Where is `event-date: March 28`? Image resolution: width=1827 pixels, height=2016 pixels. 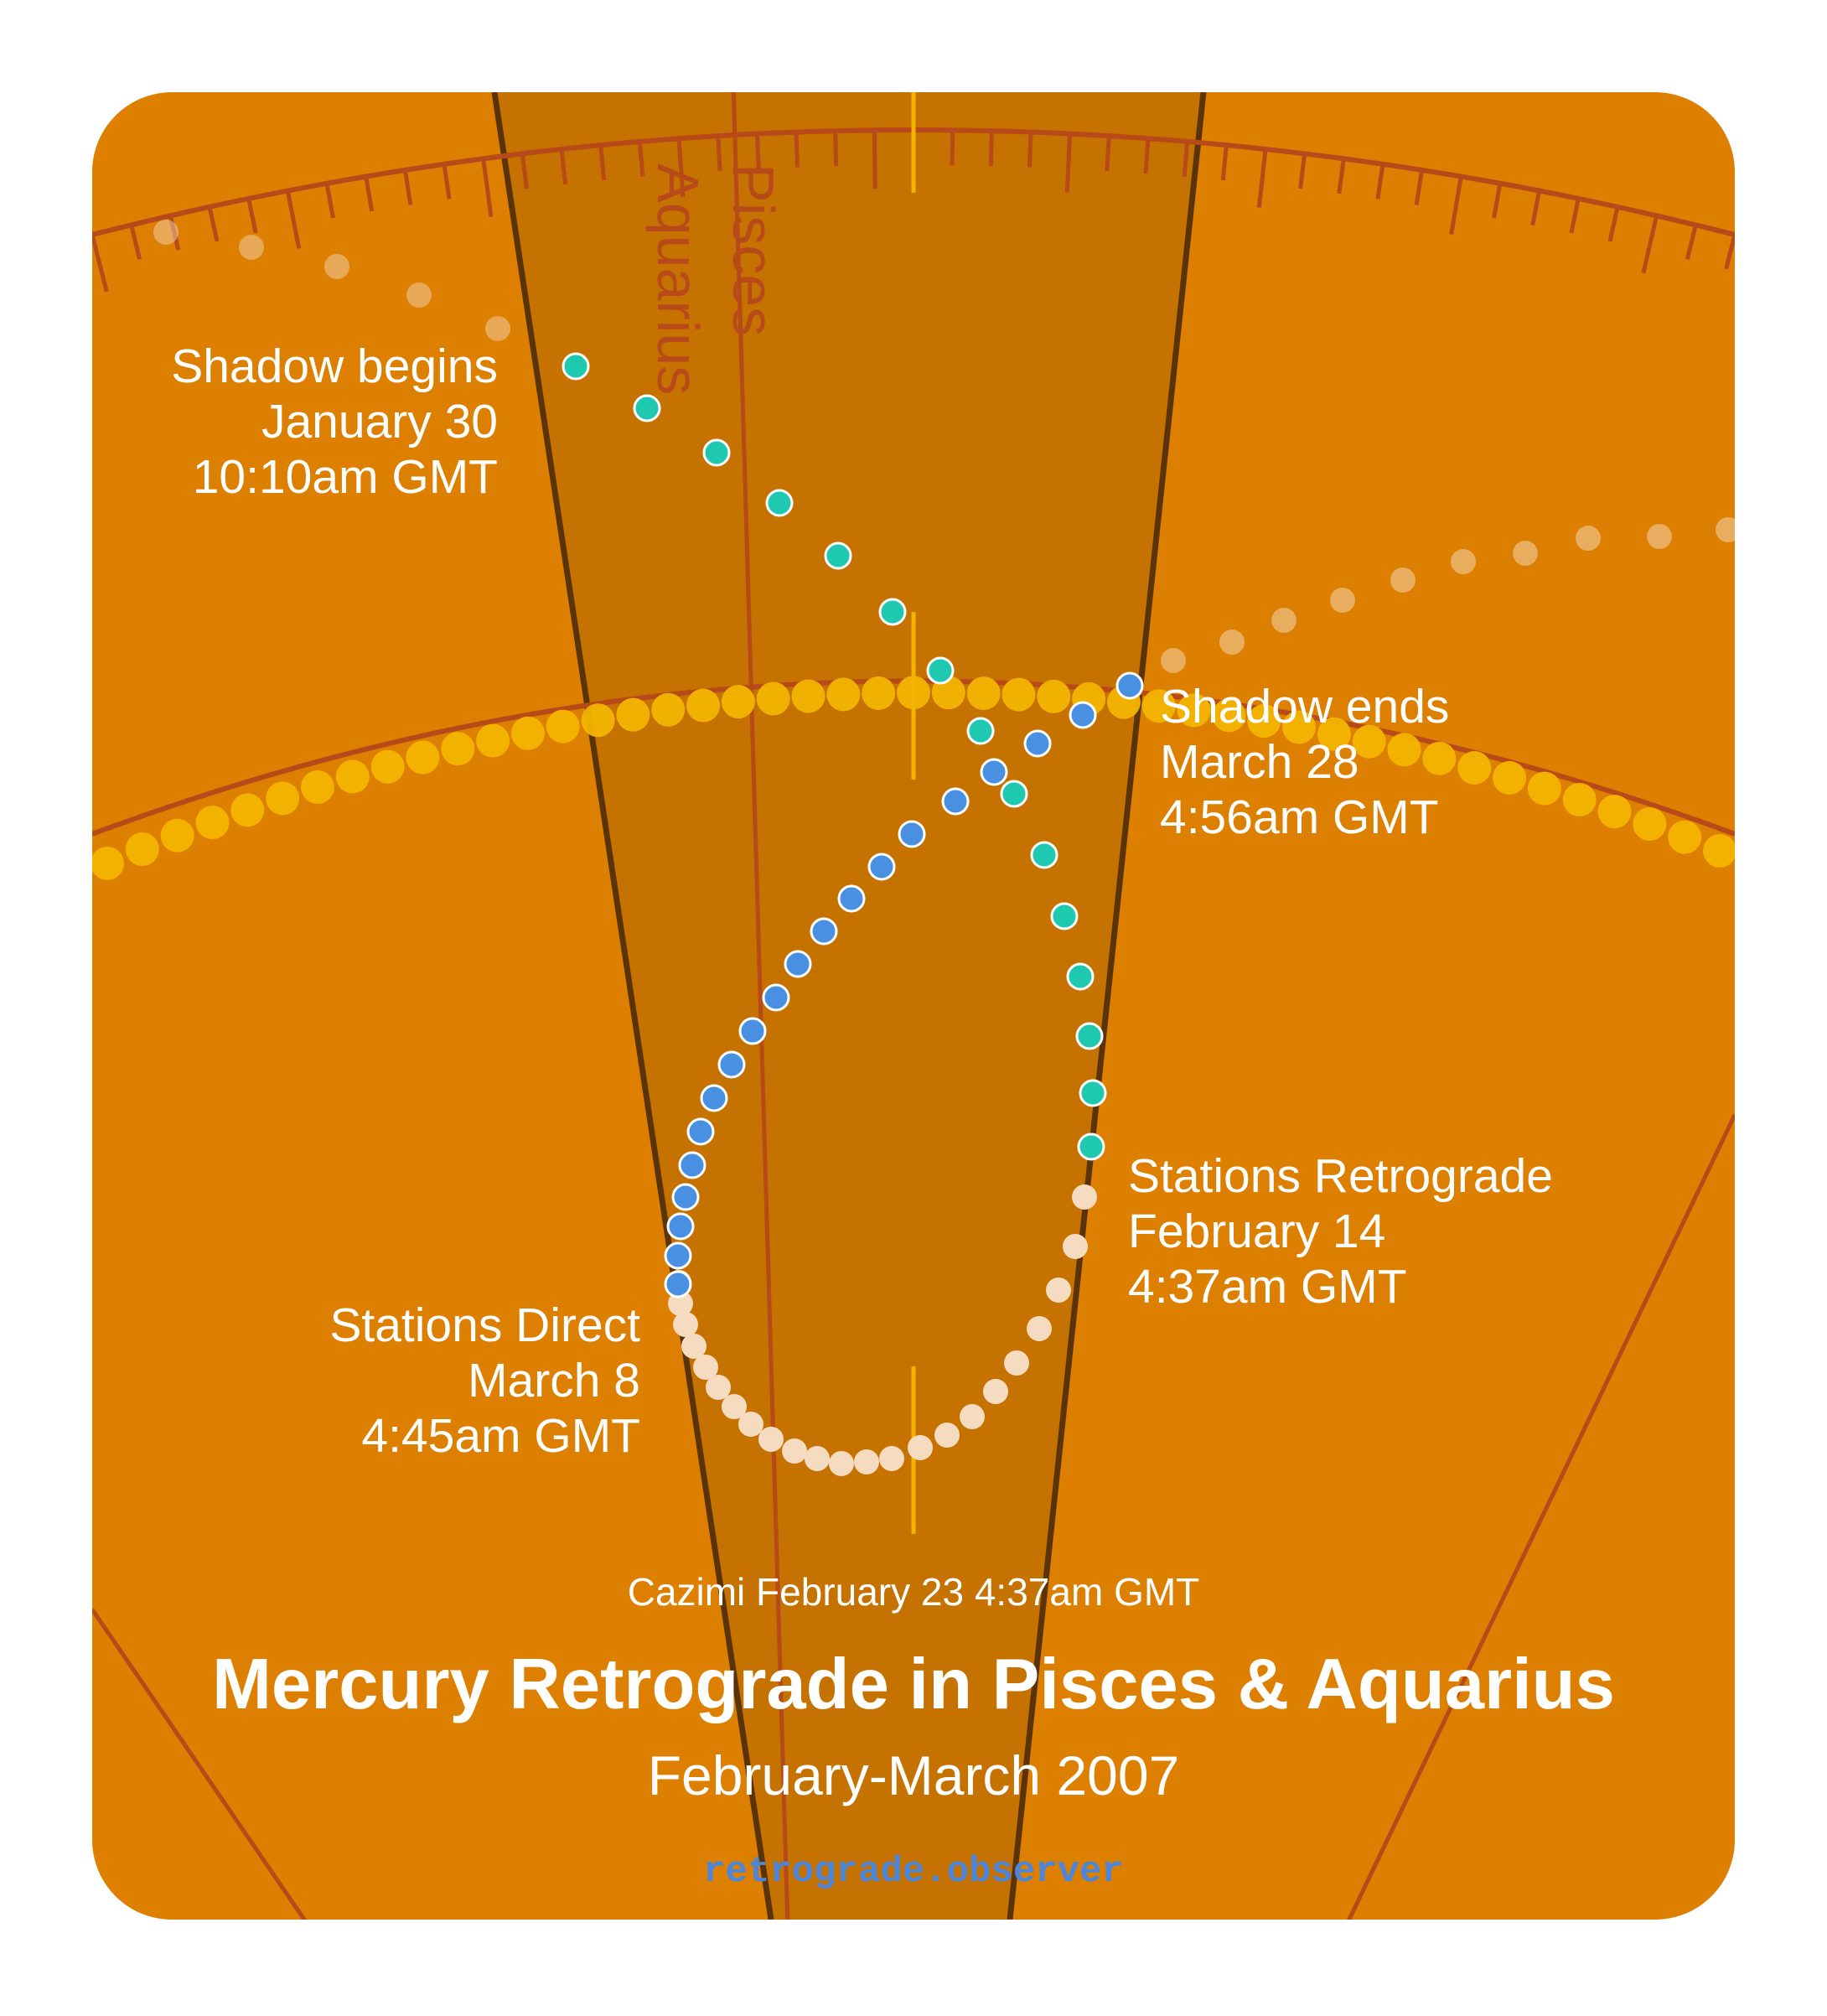 event-date: March 28 is located at coordinates (1259, 762).